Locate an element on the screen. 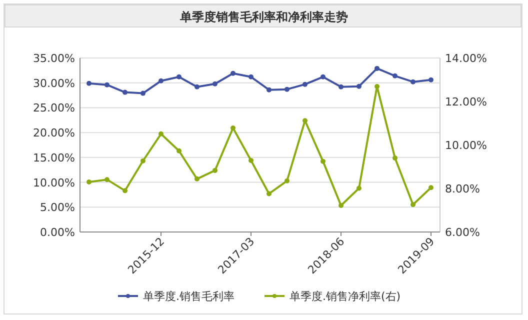 The height and width of the screenshot is (320, 528). y-tick-label: 20.00% is located at coordinates (54, 133).